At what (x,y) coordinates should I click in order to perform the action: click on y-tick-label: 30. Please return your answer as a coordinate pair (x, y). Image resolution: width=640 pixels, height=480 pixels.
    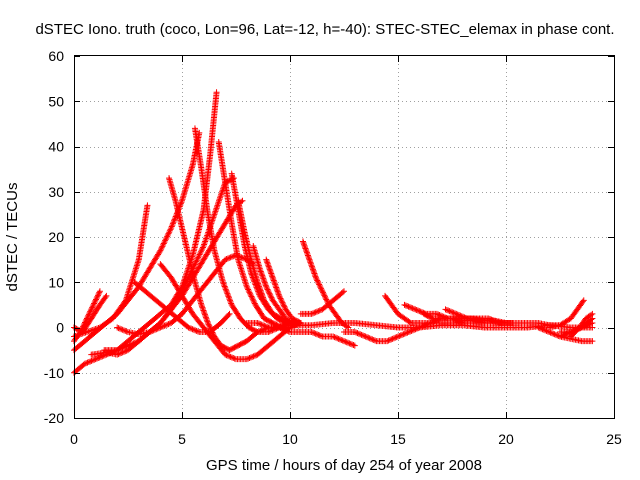
    Looking at the image, I should click on (56, 192).